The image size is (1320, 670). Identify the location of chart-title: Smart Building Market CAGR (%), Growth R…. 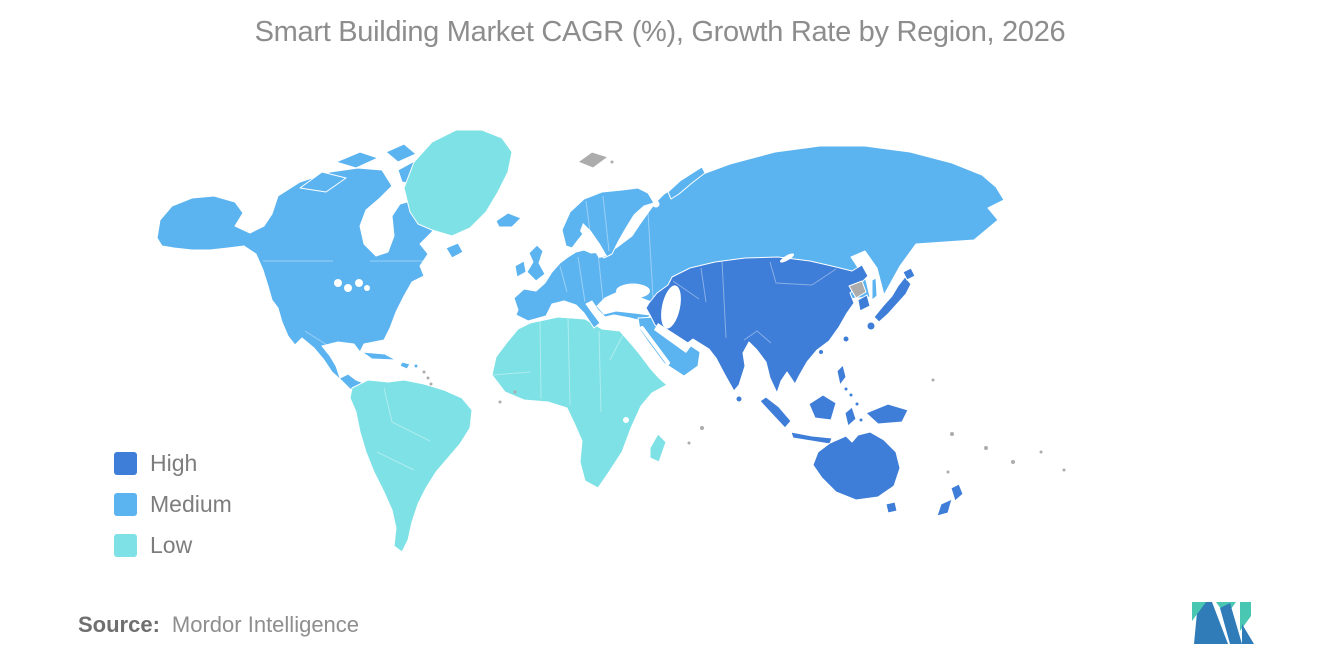
(660, 32).